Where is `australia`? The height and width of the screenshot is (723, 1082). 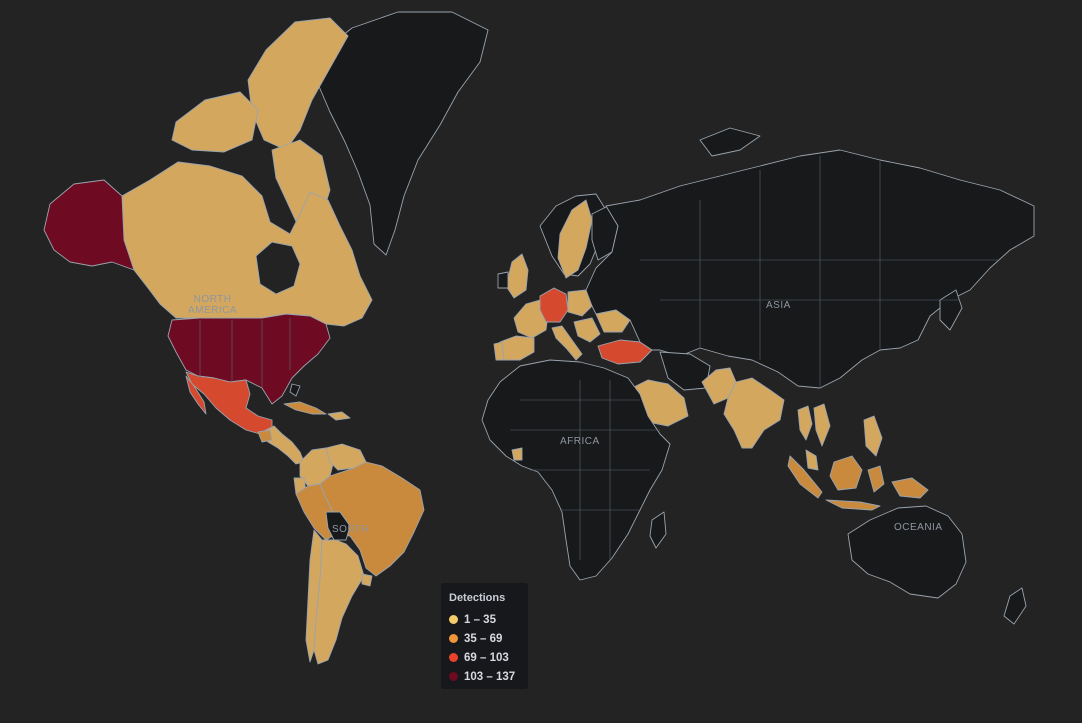 australia is located at coordinates (907, 552).